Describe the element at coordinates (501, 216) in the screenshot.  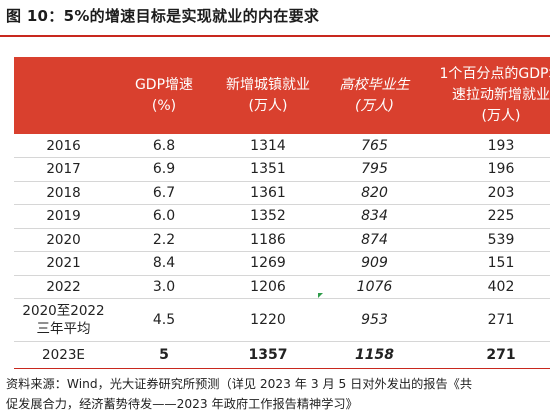
I see `cell-jobs-per-point: 225` at that location.